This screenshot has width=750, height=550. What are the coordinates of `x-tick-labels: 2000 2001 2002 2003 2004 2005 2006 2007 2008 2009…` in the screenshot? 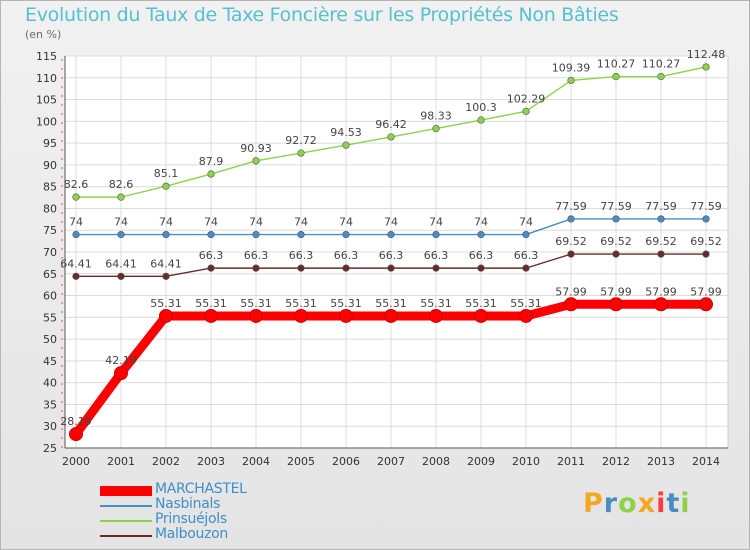 It's located at (391, 461).